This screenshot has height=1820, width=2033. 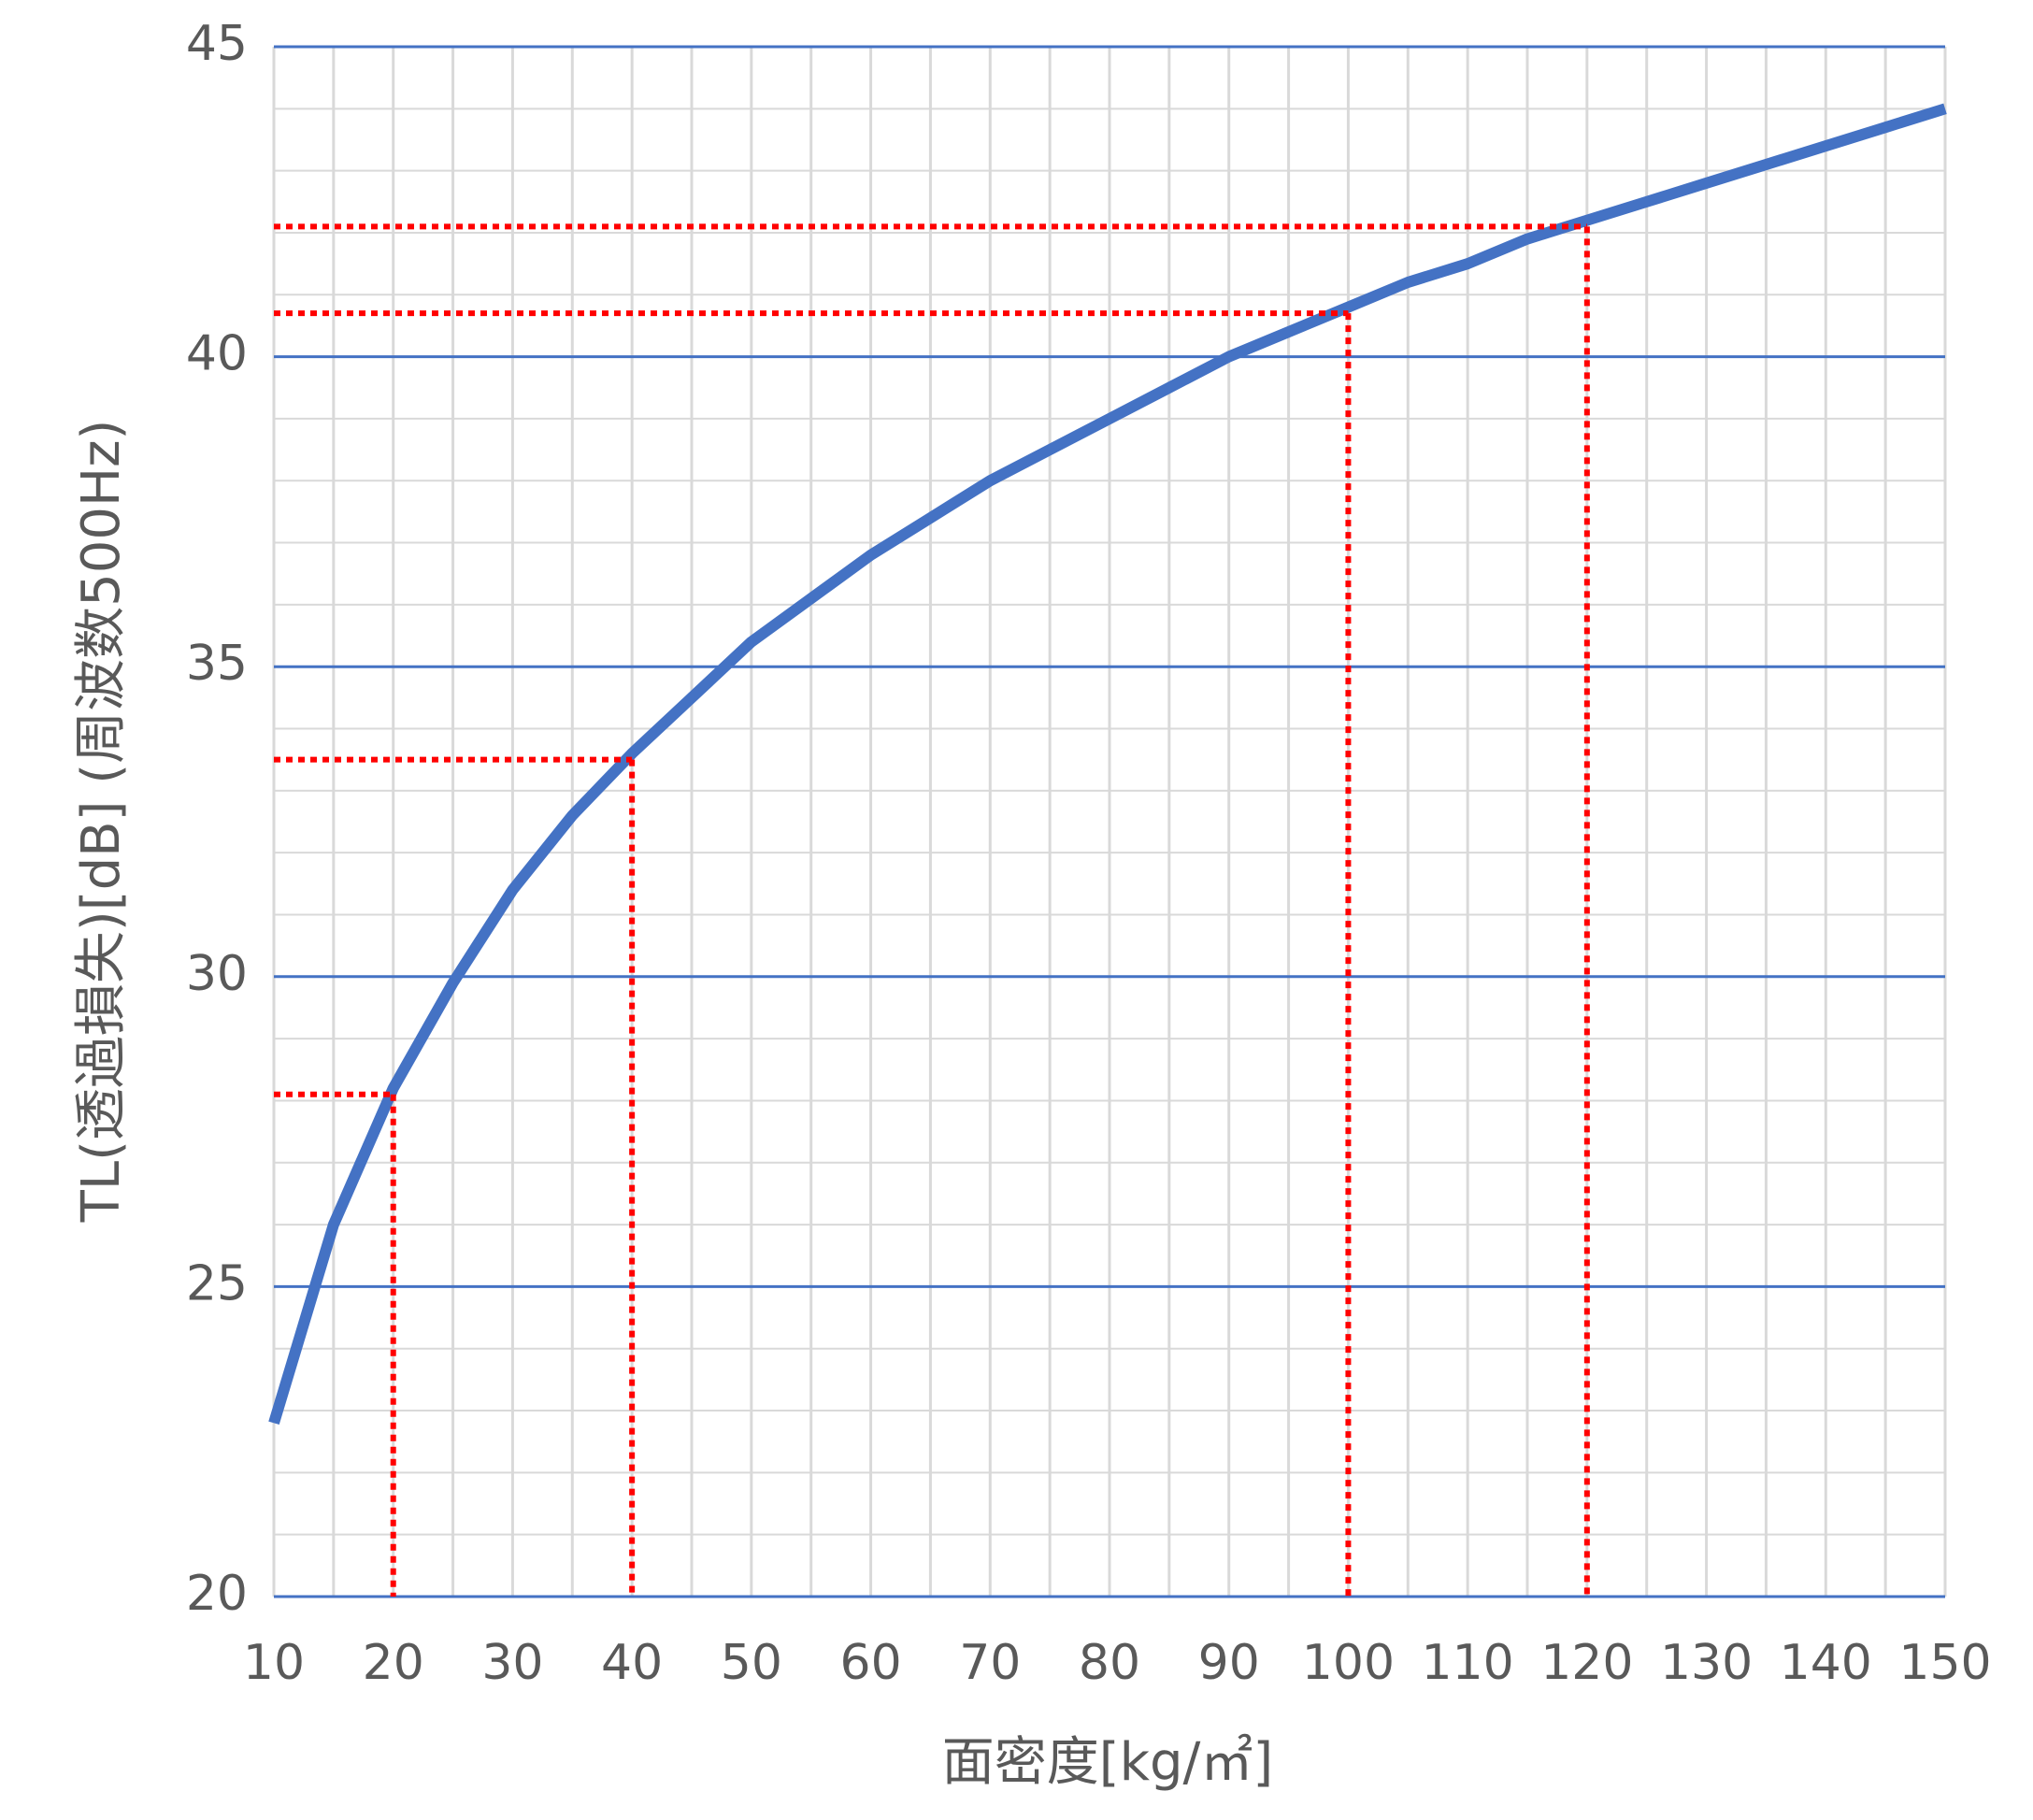 I want to click on x-tick-label: 70, so click(x=990, y=1663).